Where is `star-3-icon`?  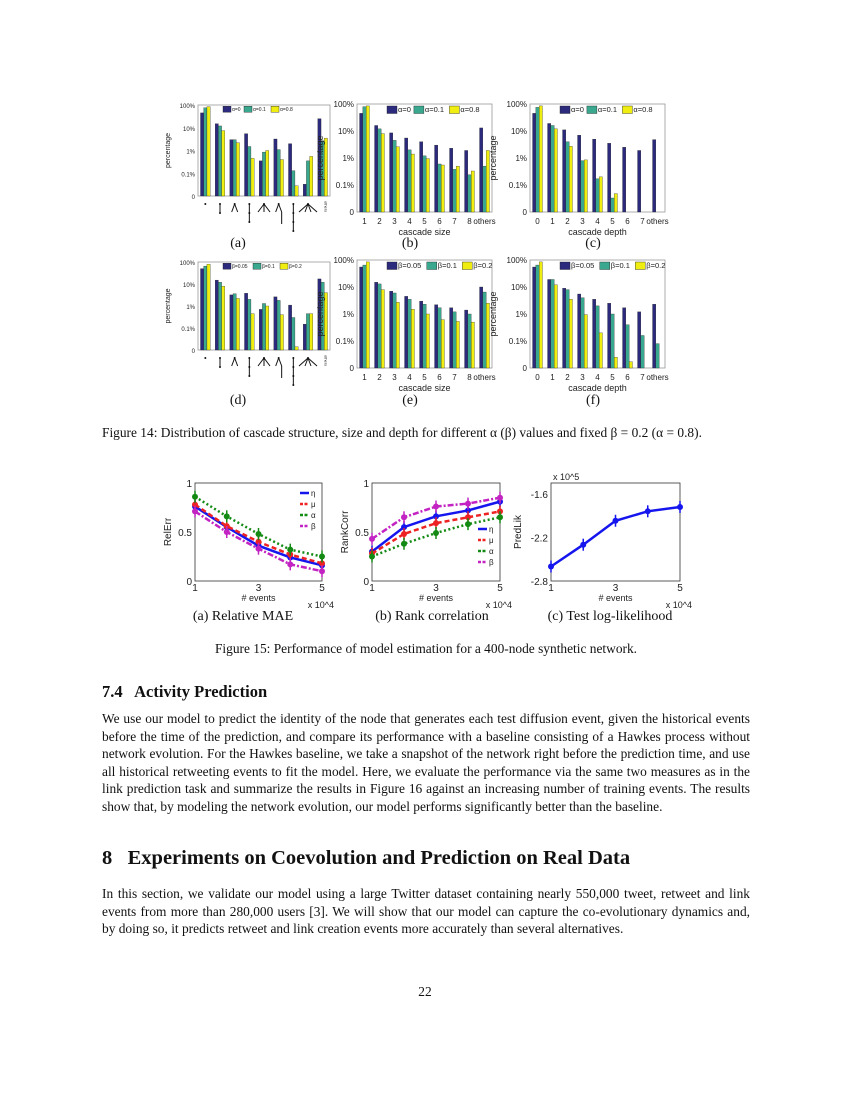
star-3-icon is located at coordinates (264, 362).